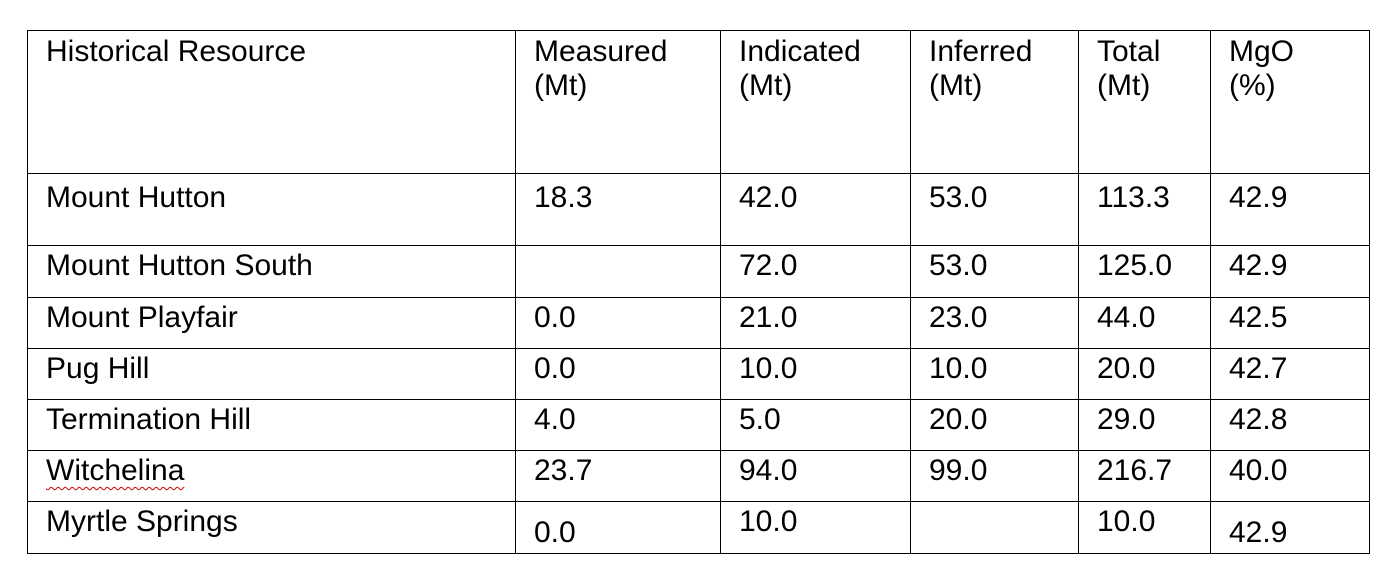  I want to click on table-row: Witchelina 23.7 94.0 99.0 216.7 40.0, so click(698, 476).